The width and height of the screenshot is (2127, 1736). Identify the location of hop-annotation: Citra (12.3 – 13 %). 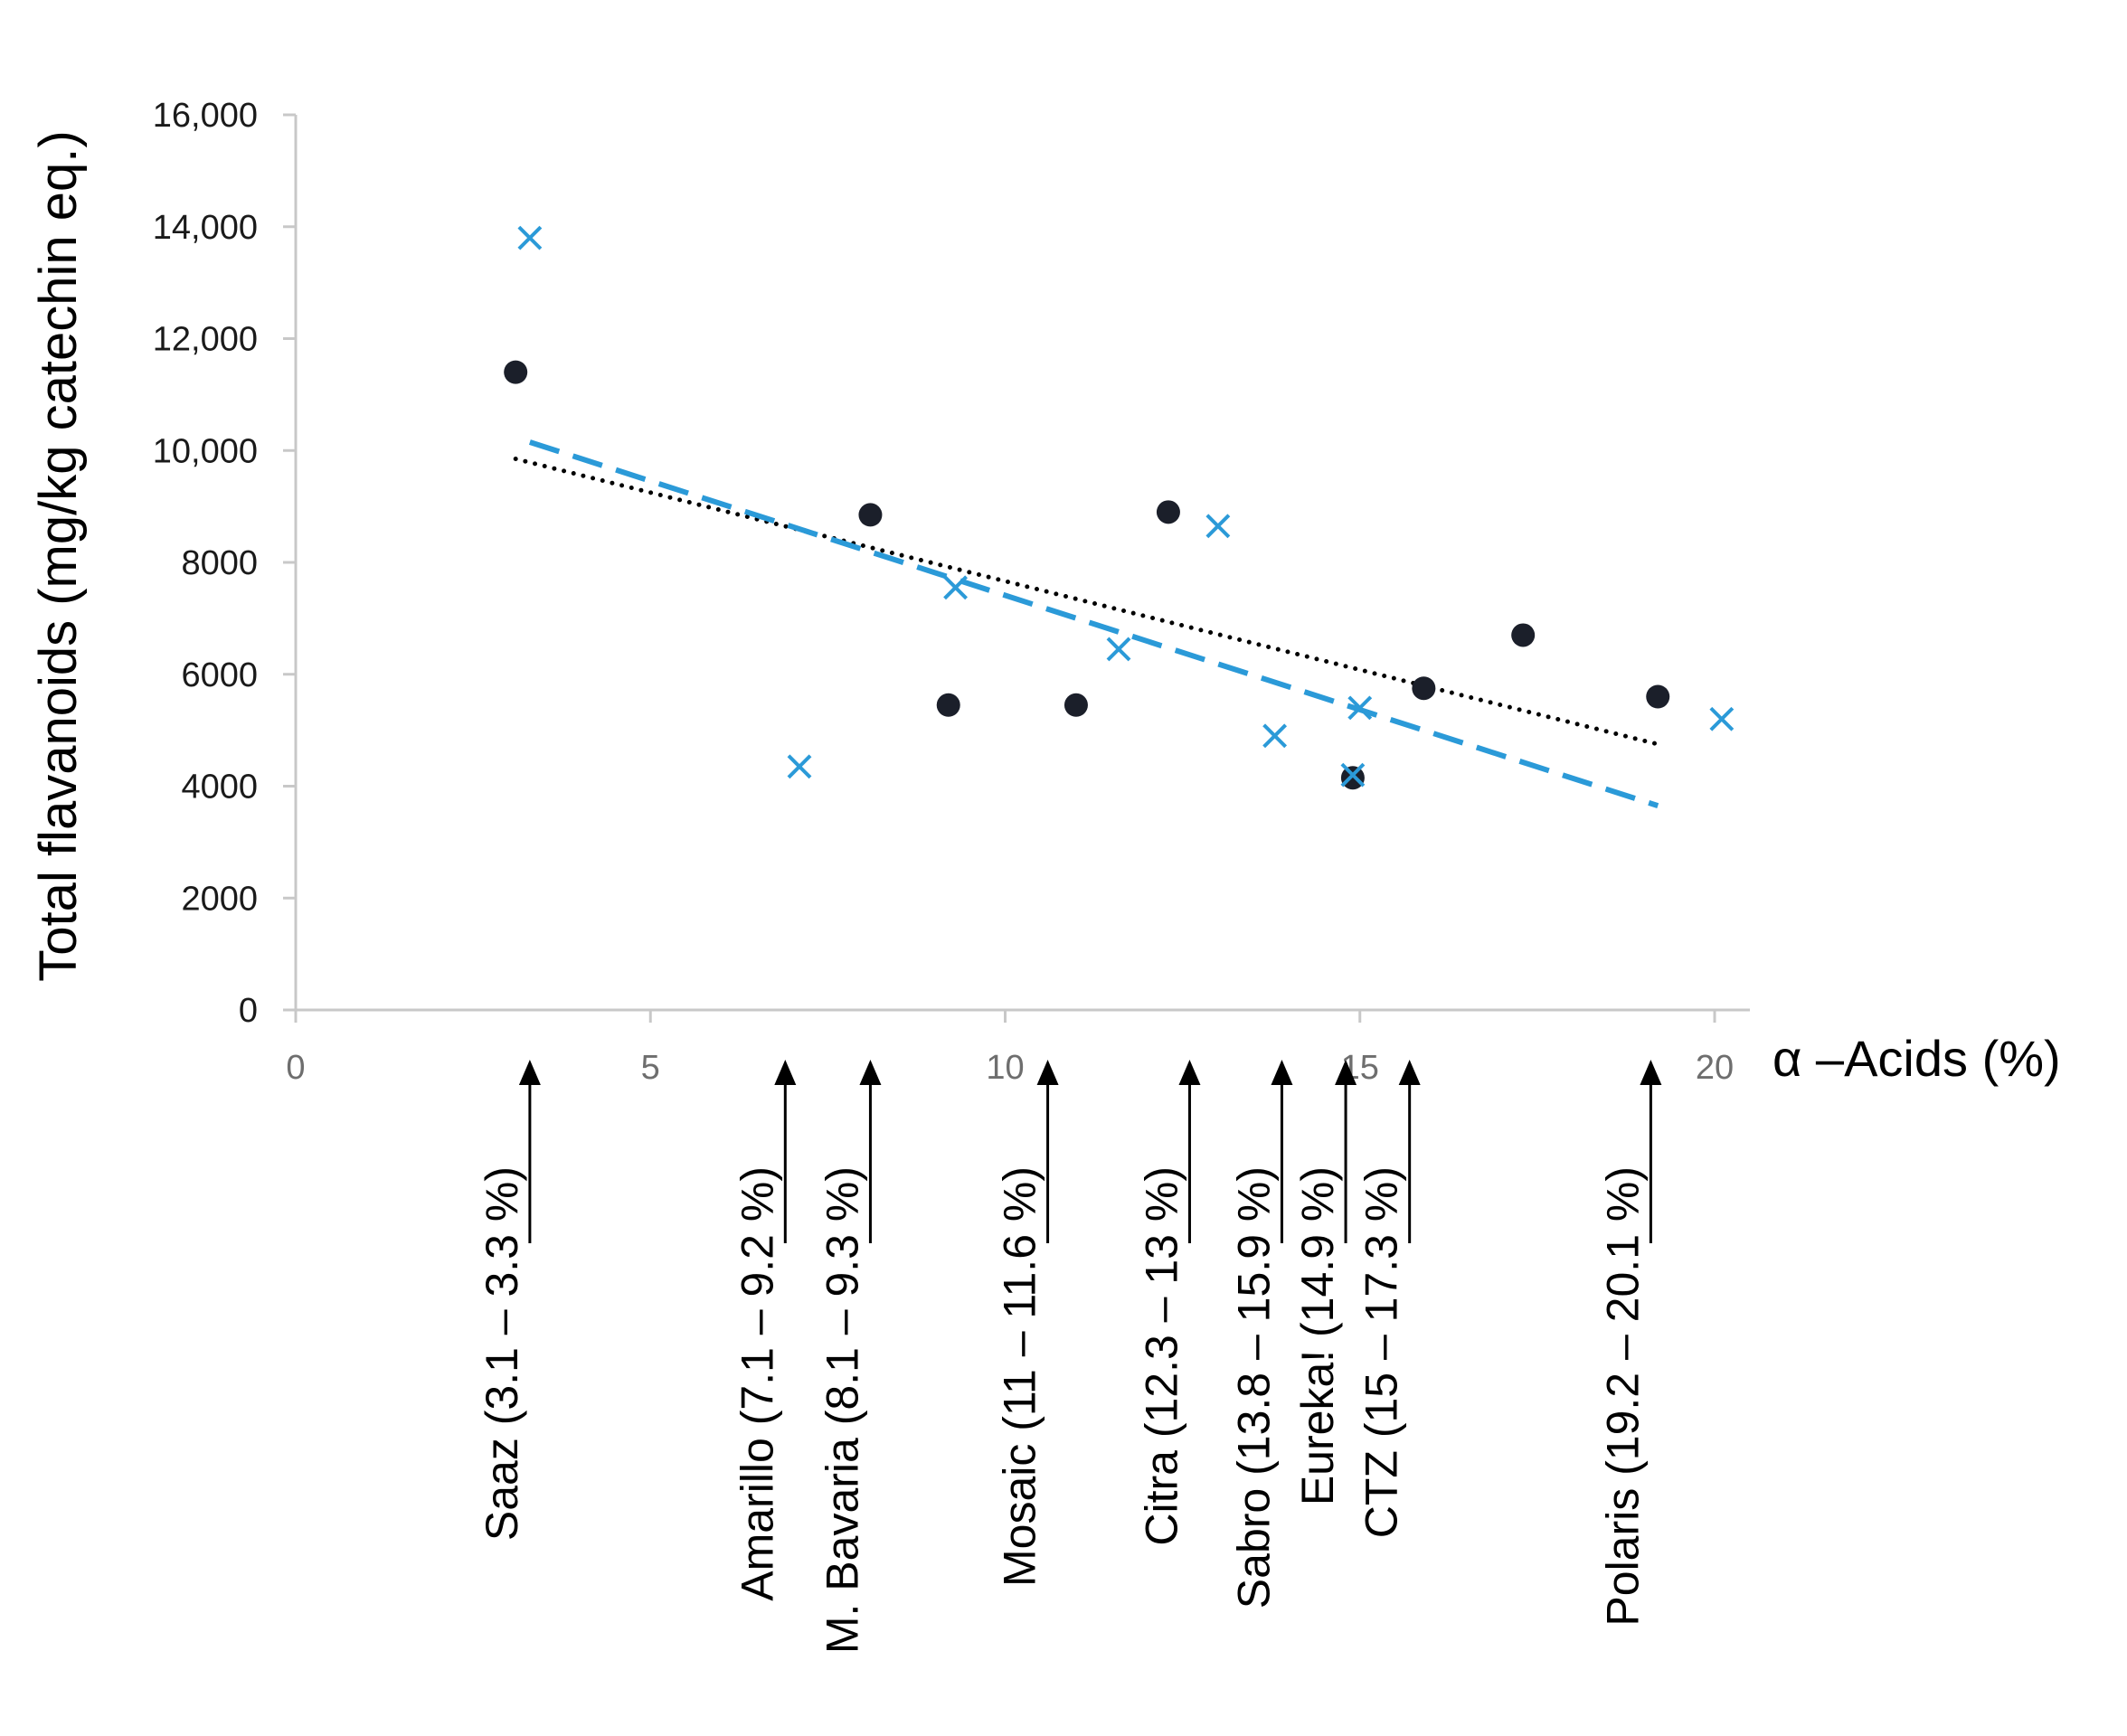
(1169, 1303).